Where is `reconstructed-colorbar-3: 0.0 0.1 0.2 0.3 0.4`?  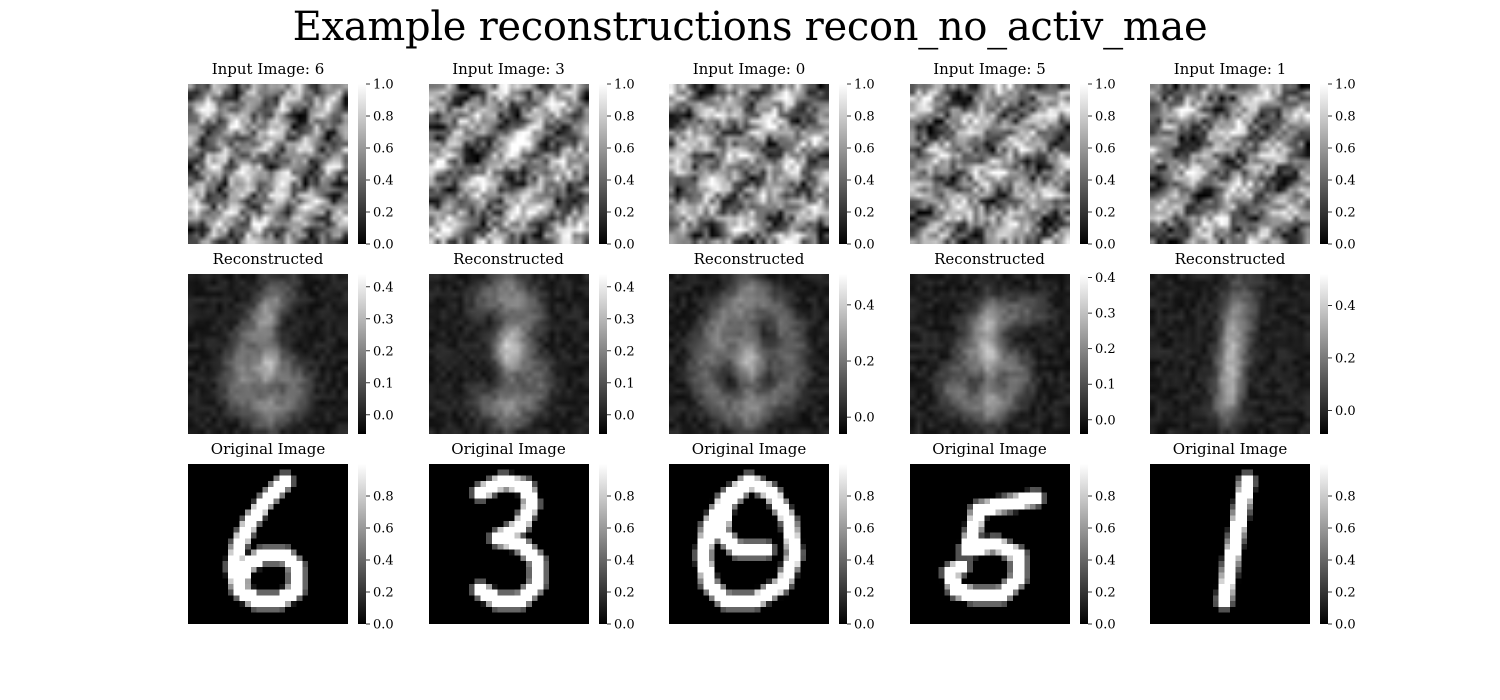
reconstructed-colorbar-3: 0.0 0.1 0.2 0.3 0.4 is located at coordinates (616, 354).